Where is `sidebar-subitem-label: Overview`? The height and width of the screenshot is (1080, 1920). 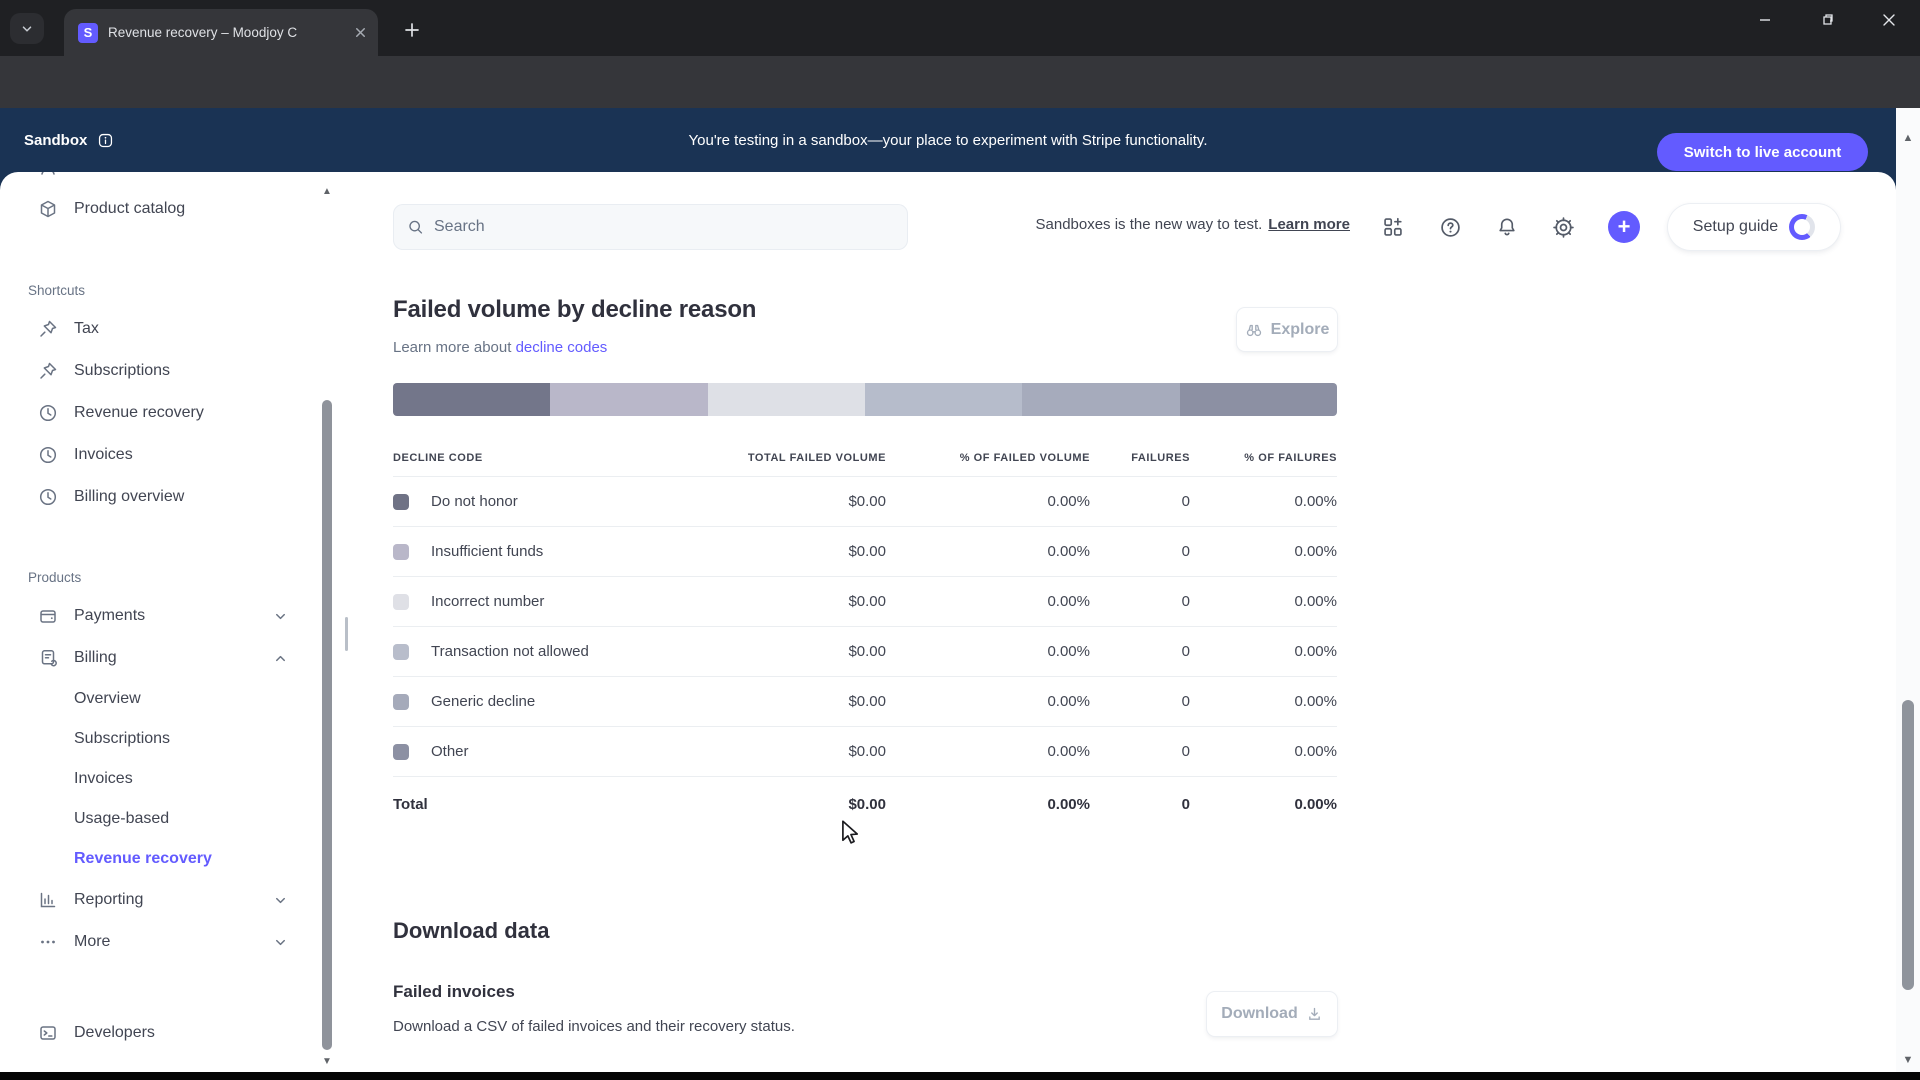 sidebar-subitem-label: Overview is located at coordinates (107, 698).